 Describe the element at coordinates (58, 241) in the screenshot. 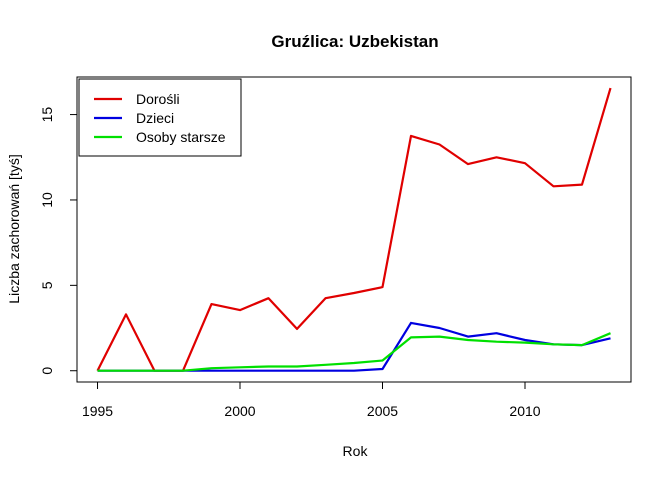

I see `y-axis: 0 5 10 15` at that location.